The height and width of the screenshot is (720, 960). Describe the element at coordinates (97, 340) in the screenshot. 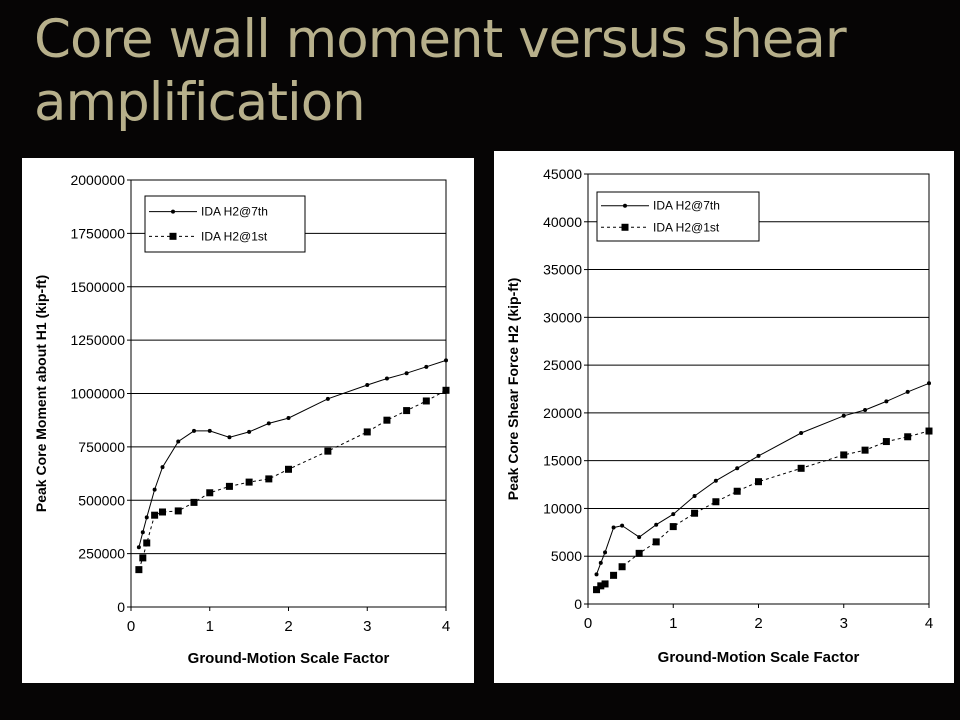

I see `y-tick-label: 1250000` at that location.